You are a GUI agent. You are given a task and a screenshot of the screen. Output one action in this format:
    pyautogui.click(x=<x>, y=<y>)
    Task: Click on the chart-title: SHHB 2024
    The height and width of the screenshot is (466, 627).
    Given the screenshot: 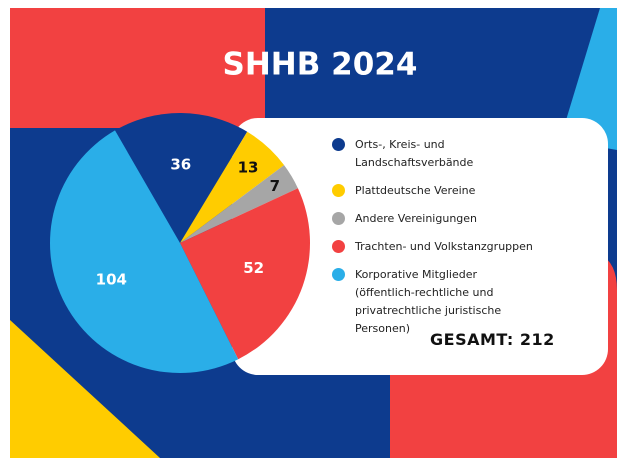 What is the action you would take?
    pyautogui.click(x=320, y=65)
    